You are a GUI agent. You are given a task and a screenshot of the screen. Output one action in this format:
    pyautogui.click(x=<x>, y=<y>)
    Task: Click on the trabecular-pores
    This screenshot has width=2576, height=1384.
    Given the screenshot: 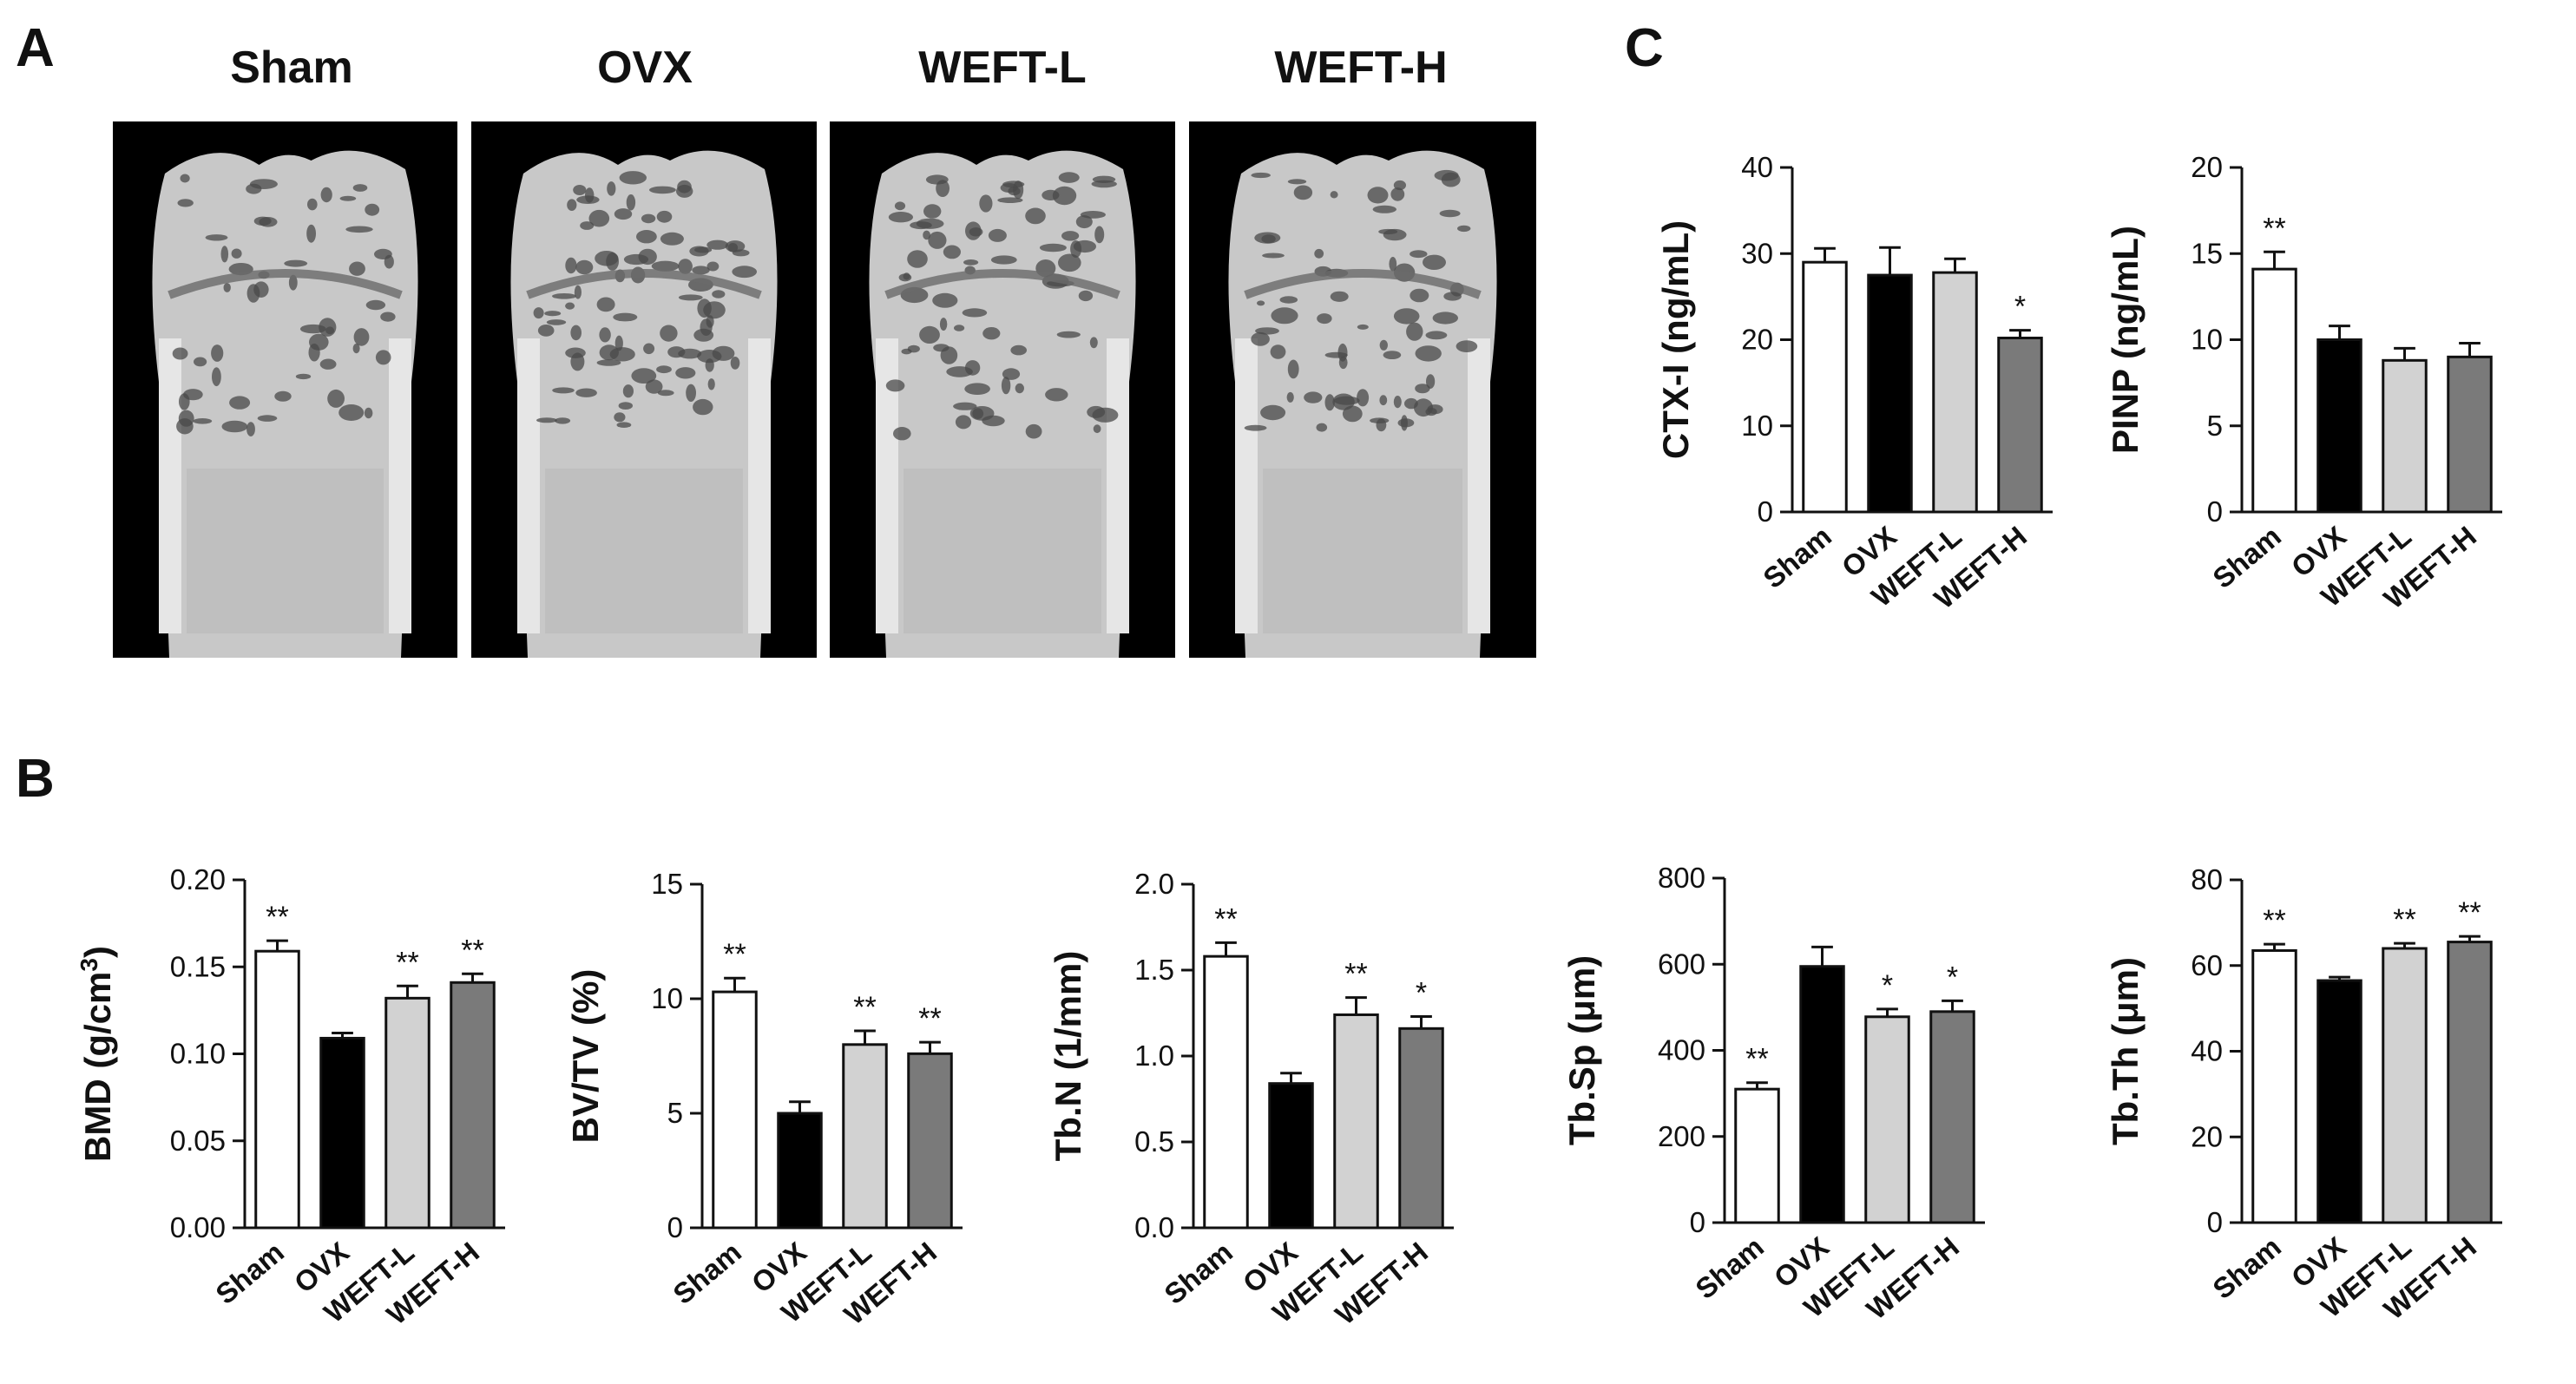 What is the action you would take?
    pyautogui.click(x=284, y=305)
    